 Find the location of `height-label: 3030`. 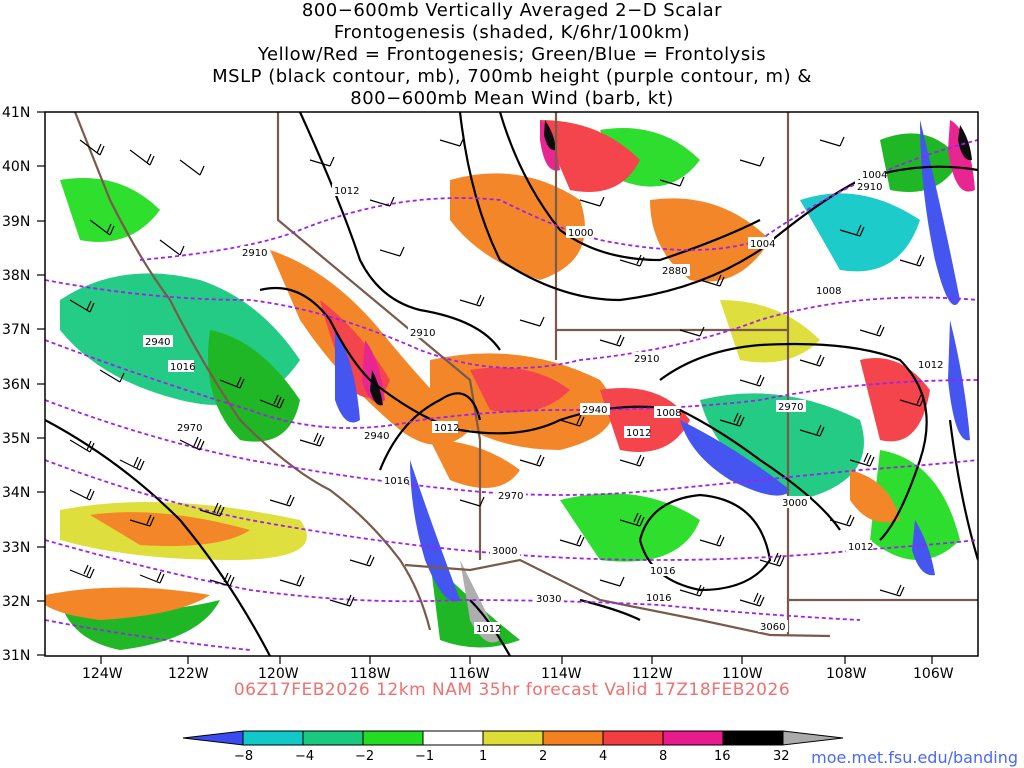

height-label: 3030 is located at coordinates (549, 598).